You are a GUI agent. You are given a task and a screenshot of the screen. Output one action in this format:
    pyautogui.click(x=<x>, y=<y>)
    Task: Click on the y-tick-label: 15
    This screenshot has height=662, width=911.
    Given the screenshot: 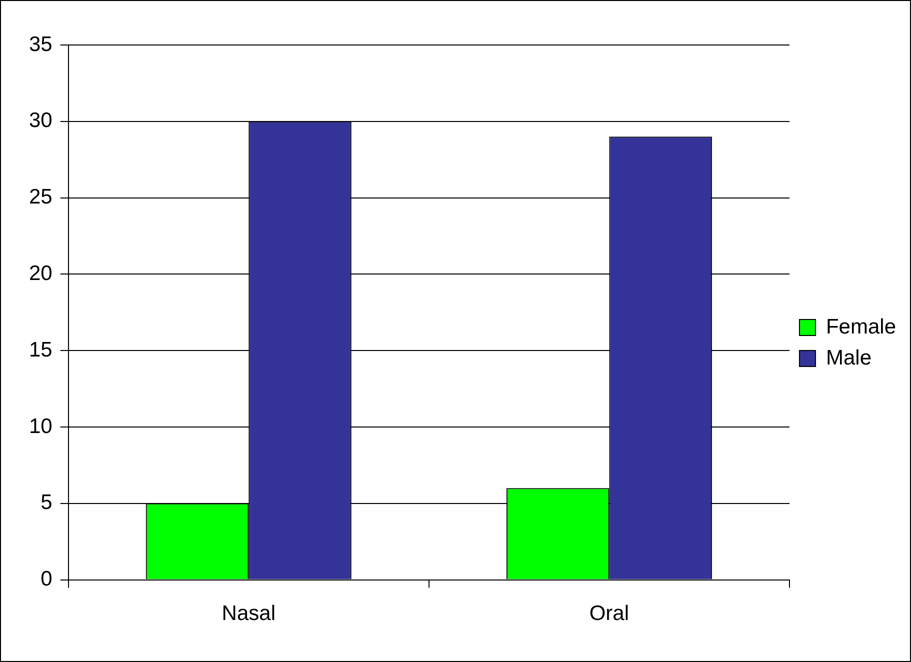 What is the action you would take?
    pyautogui.click(x=40, y=350)
    